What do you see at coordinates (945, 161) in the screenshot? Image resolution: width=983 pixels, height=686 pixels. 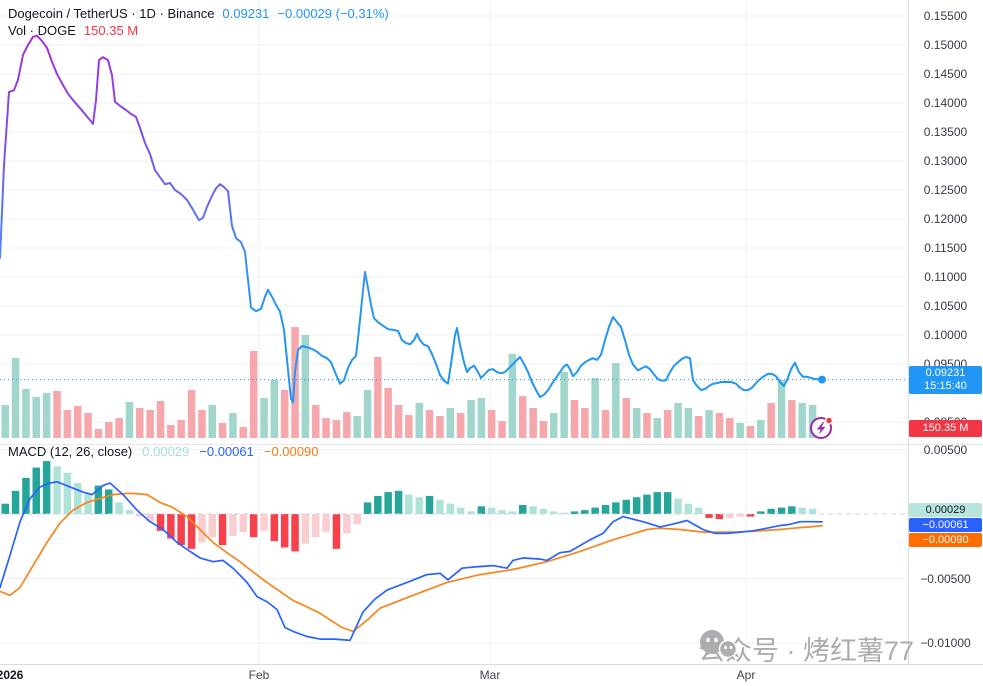 I see `price-tick-label: 0.13000` at bounding box center [945, 161].